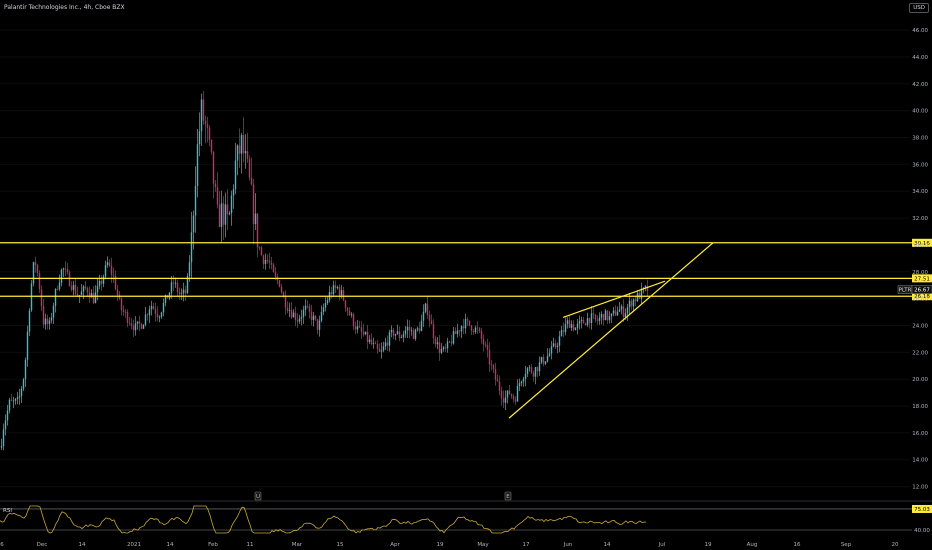 The image size is (932, 550). What do you see at coordinates (922, 531) in the screenshot?
I see `rsi-level-label: 40.00` at bounding box center [922, 531].